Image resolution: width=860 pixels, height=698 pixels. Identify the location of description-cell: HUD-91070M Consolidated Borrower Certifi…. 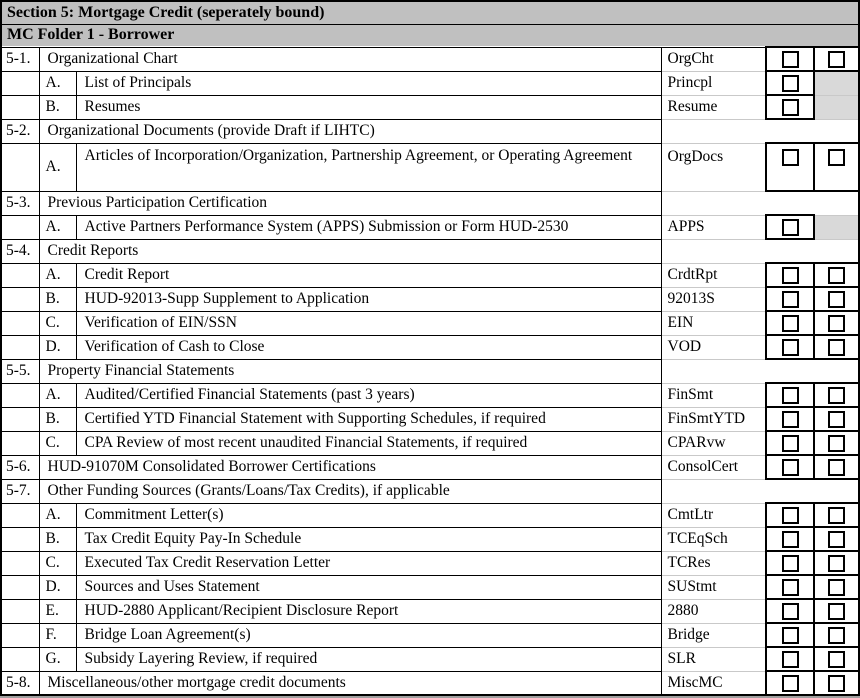
(350, 467).